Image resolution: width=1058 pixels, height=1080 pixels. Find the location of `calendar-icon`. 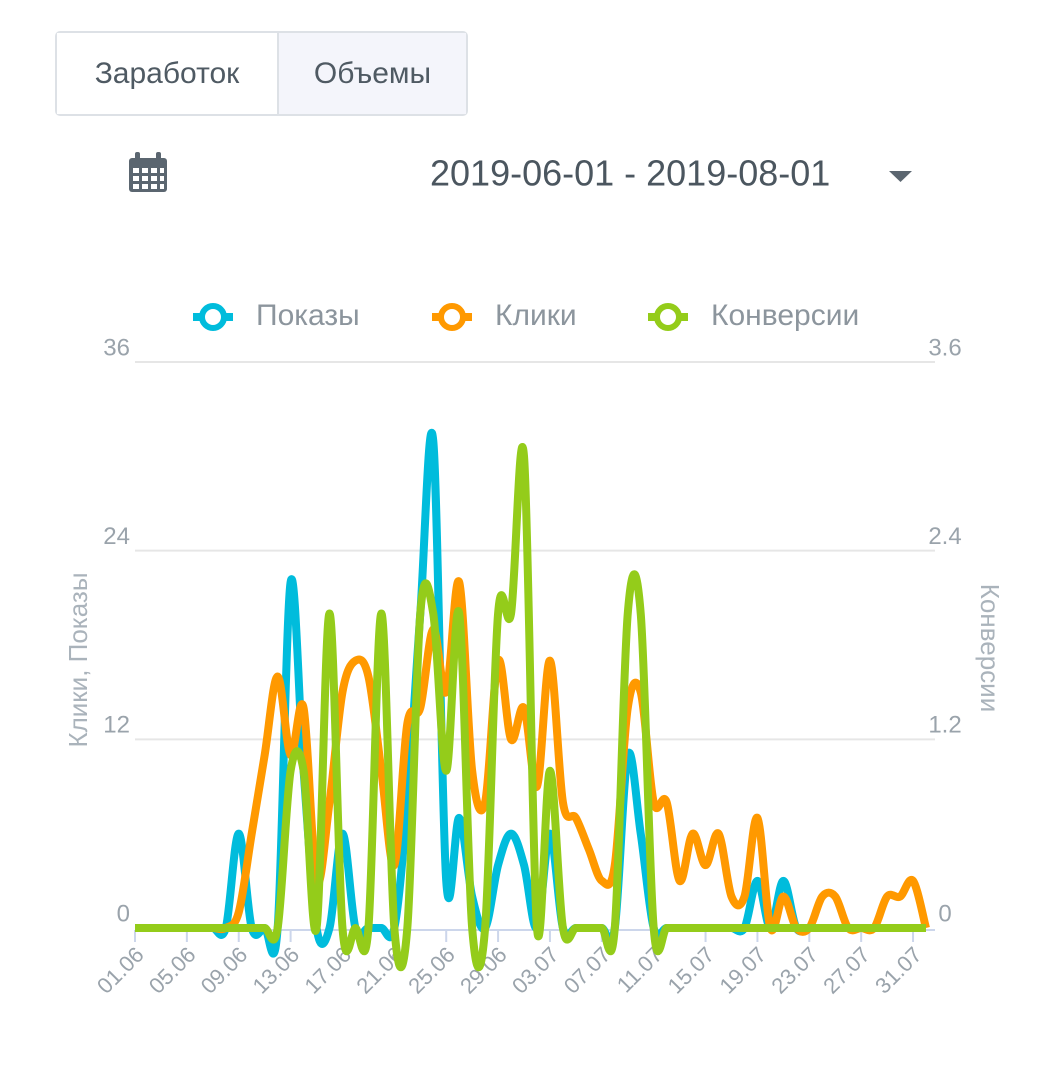

calendar-icon is located at coordinates (148, 172).